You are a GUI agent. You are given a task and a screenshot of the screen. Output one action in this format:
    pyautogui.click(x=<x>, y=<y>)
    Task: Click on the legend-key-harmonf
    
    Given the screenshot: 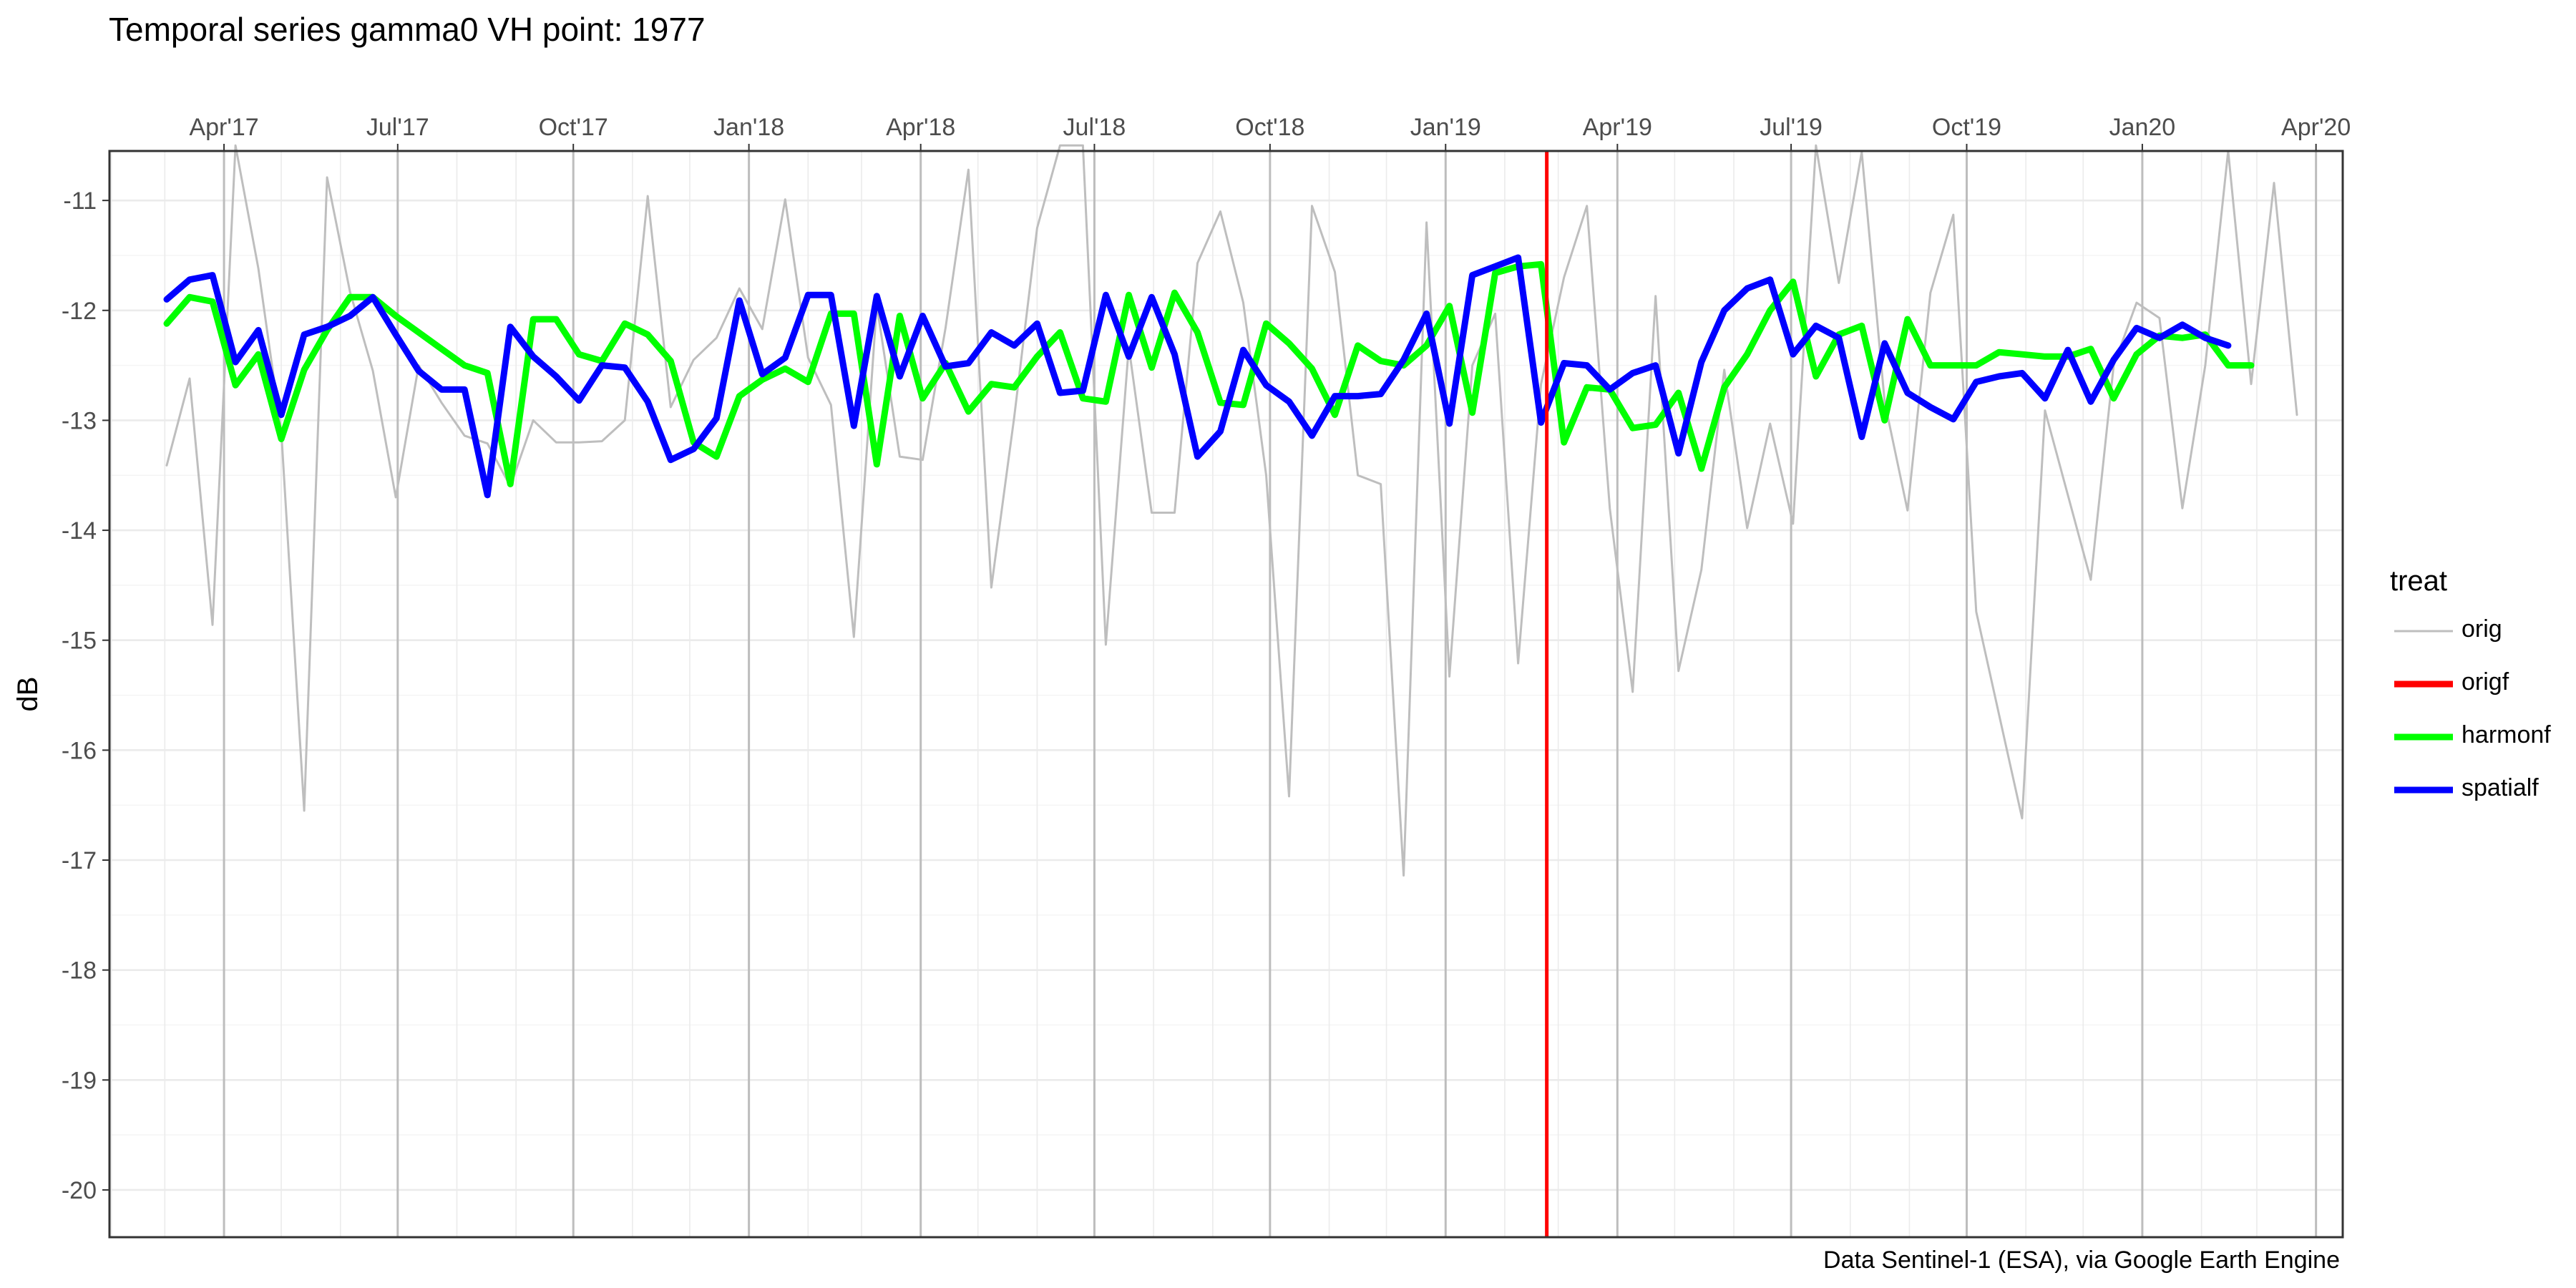 What is the action you would take?
    pyautogui.click(x=2423, y=737)
    